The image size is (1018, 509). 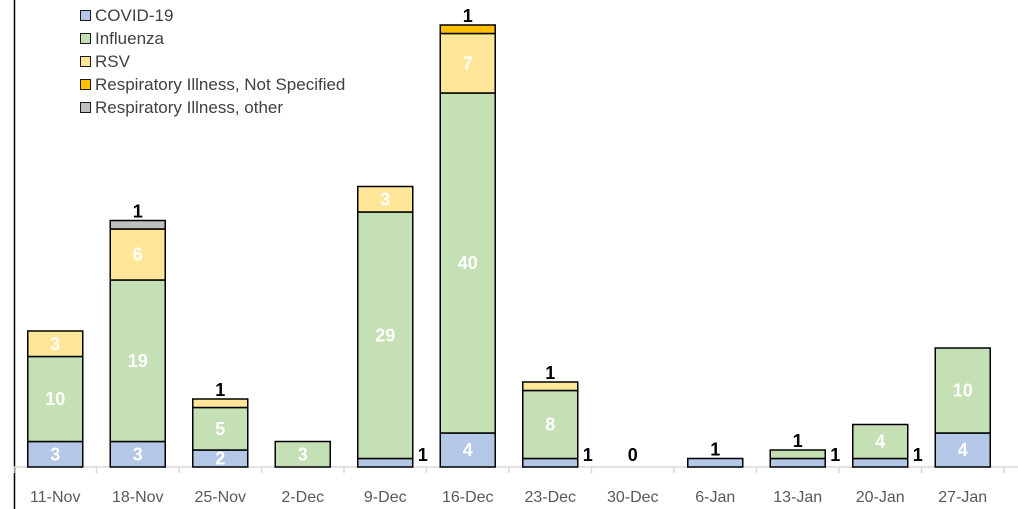 I want to click on bar-segment-rsv-11-nov, so click(x=55, y=344).